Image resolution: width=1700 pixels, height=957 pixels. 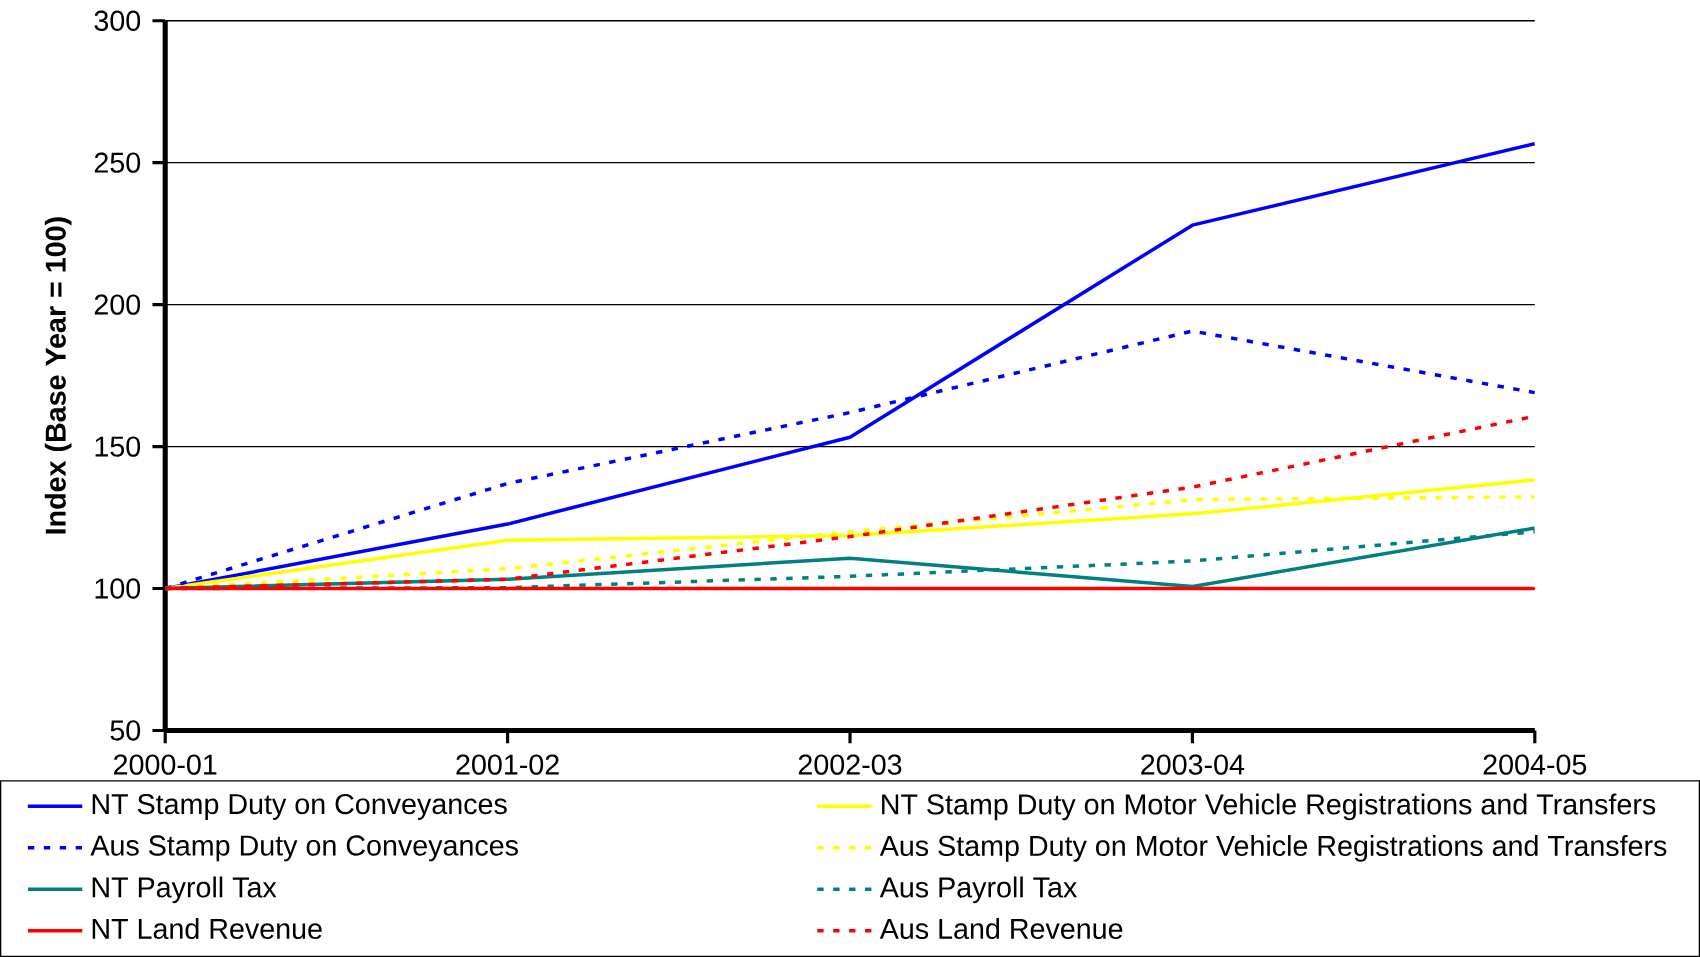 I want to click on y-axis-title: Index (Base Year = 100), so click(x=58, y=375).